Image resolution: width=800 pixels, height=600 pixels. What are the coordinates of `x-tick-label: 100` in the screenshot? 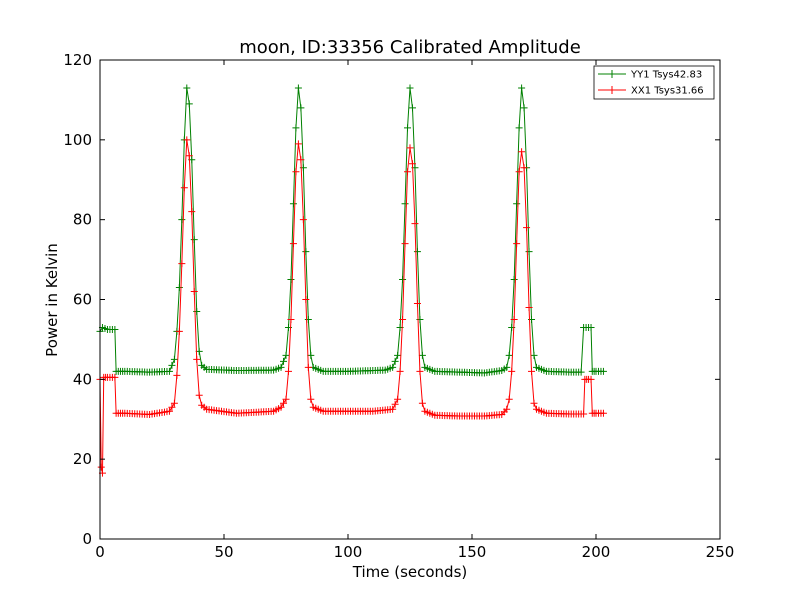 It's located at (348, 552).